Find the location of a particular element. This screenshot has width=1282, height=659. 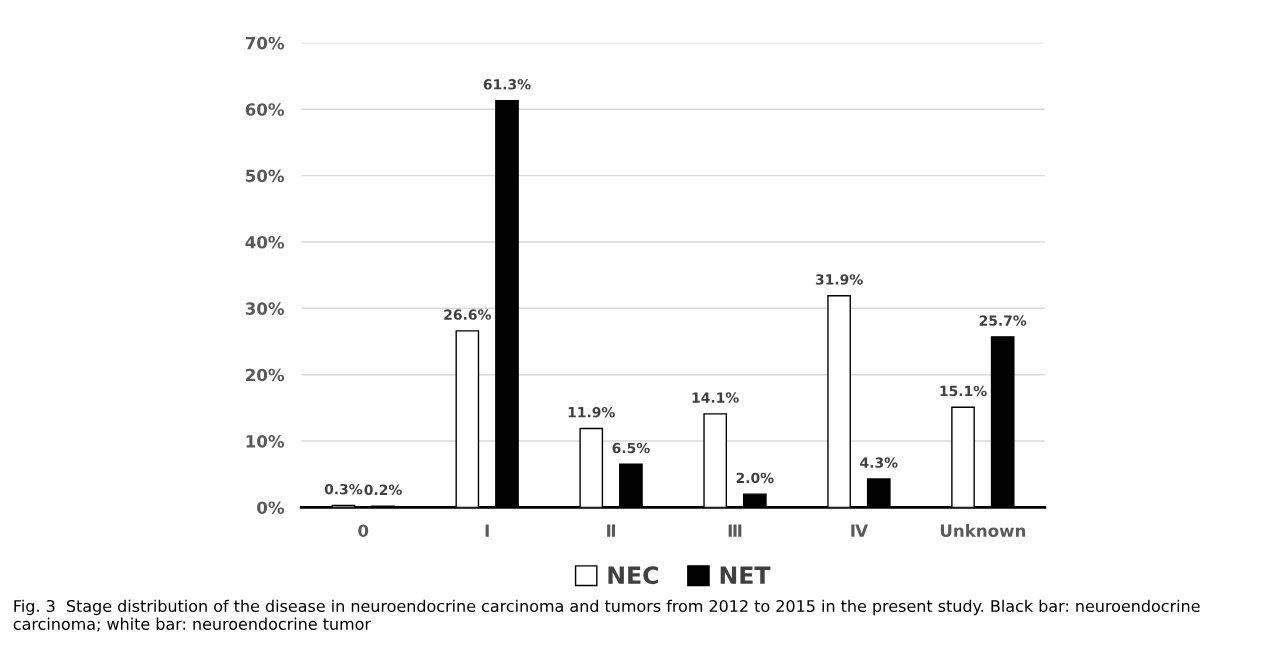

data-label: 15.1% is located at coordinates (963, 391).